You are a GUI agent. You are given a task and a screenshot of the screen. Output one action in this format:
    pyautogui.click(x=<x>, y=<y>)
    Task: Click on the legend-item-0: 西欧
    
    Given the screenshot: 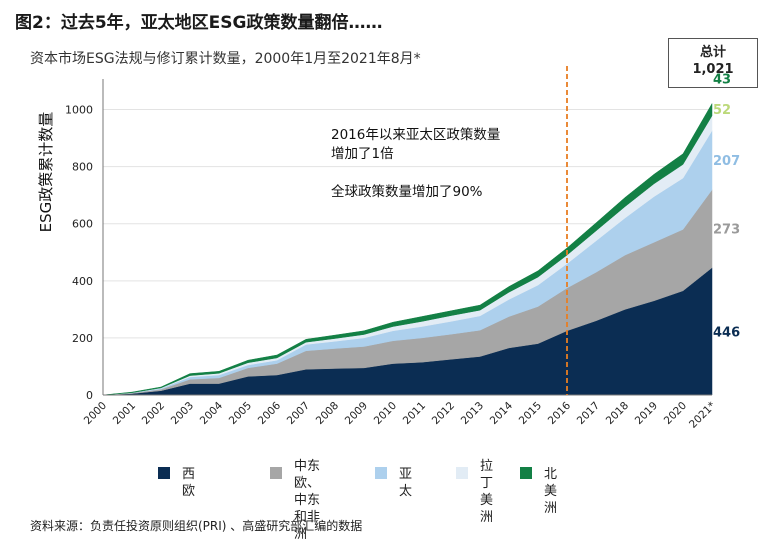 What is the action you would take?
    pyautogui.click(x=176, y=479)
    